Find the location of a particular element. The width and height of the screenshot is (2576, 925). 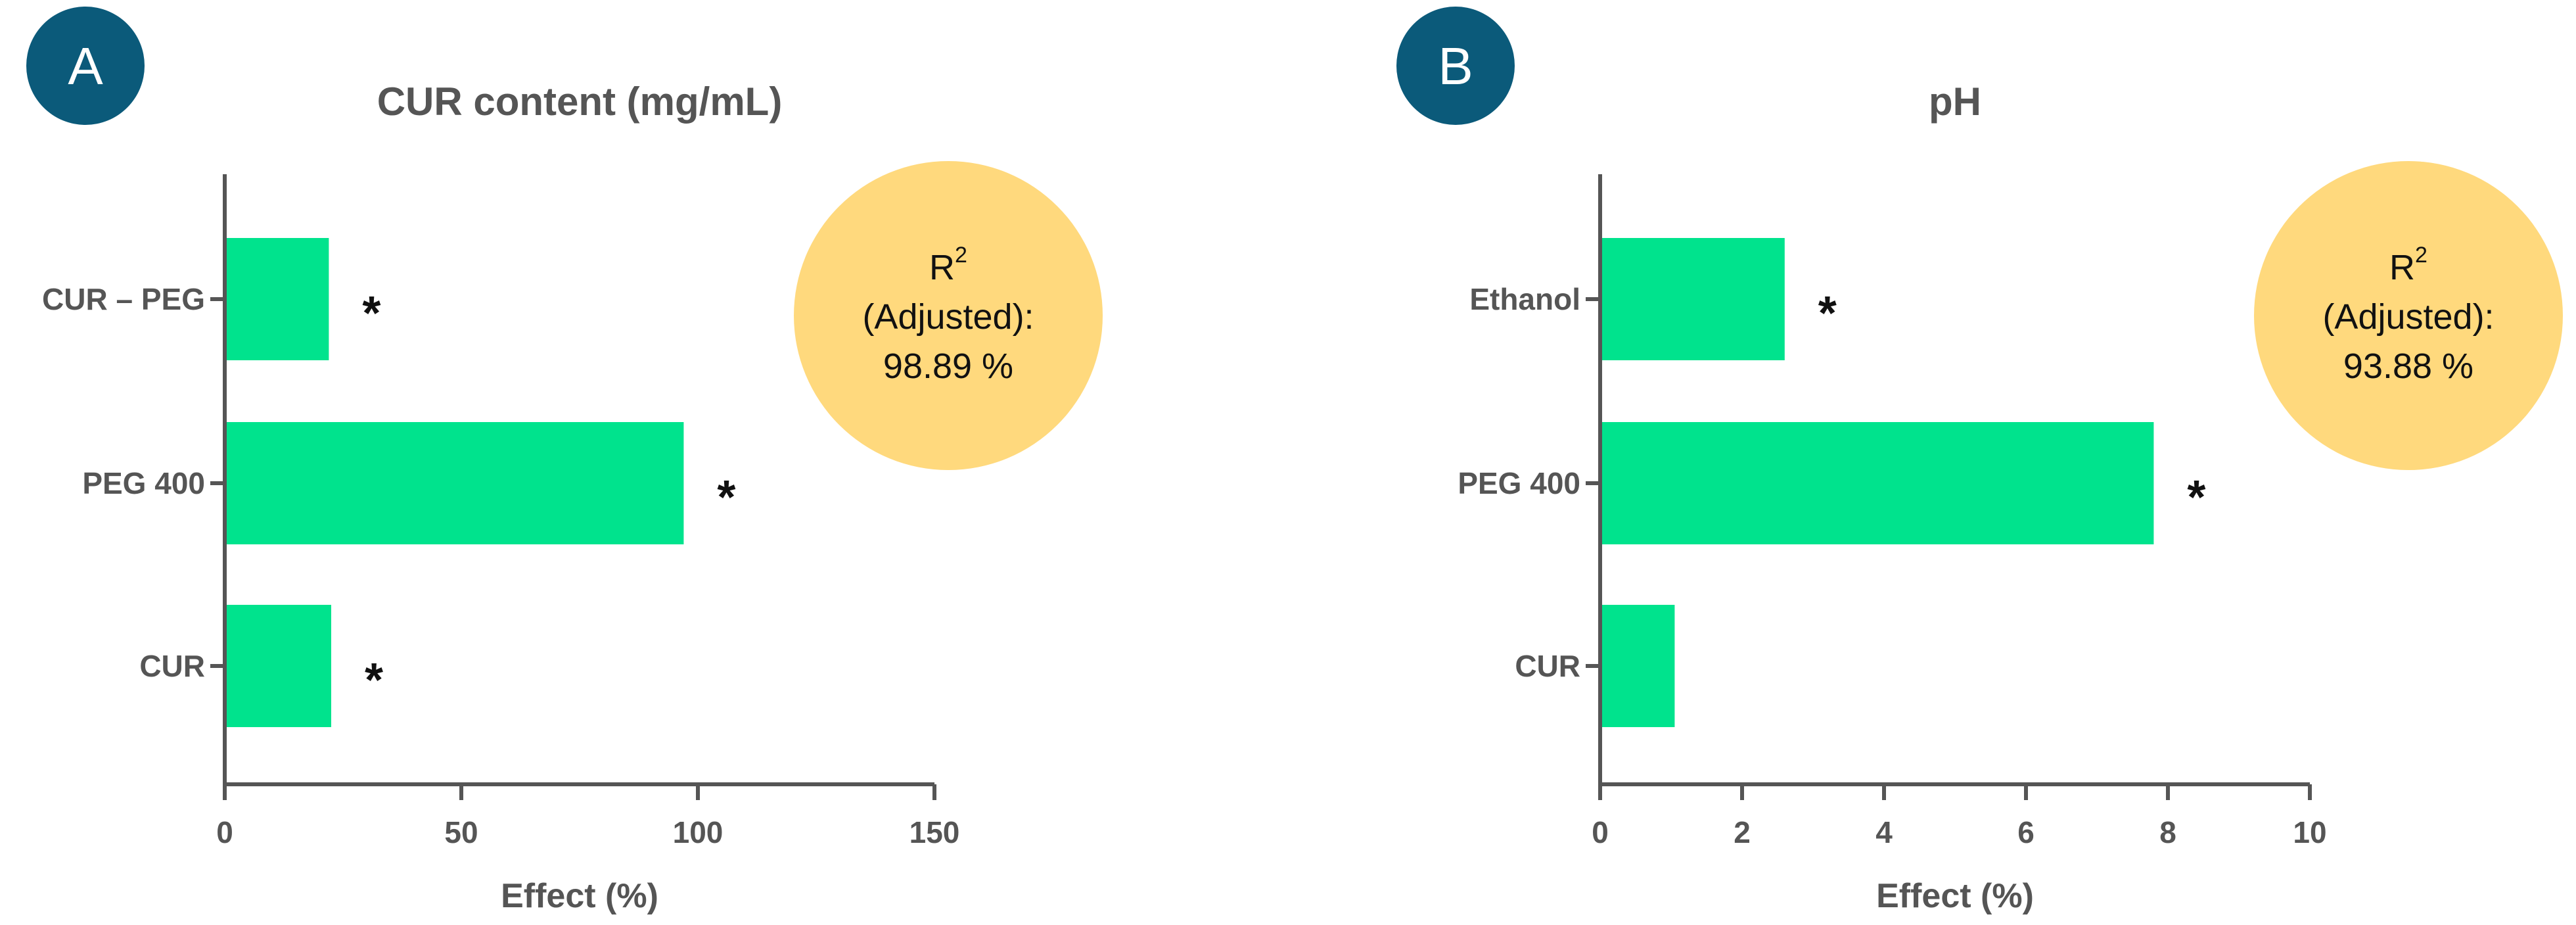

x-tick-label: 100 is located at coordinates (698, 832).